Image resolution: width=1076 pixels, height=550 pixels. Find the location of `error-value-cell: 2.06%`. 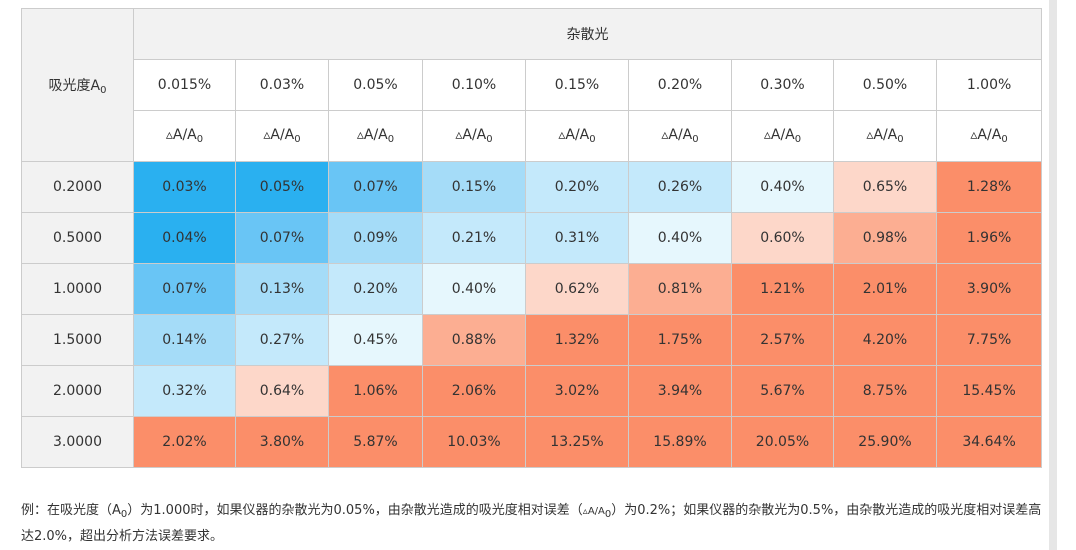

error-value-cell: 2.06% is located at coordinates (474, 391).